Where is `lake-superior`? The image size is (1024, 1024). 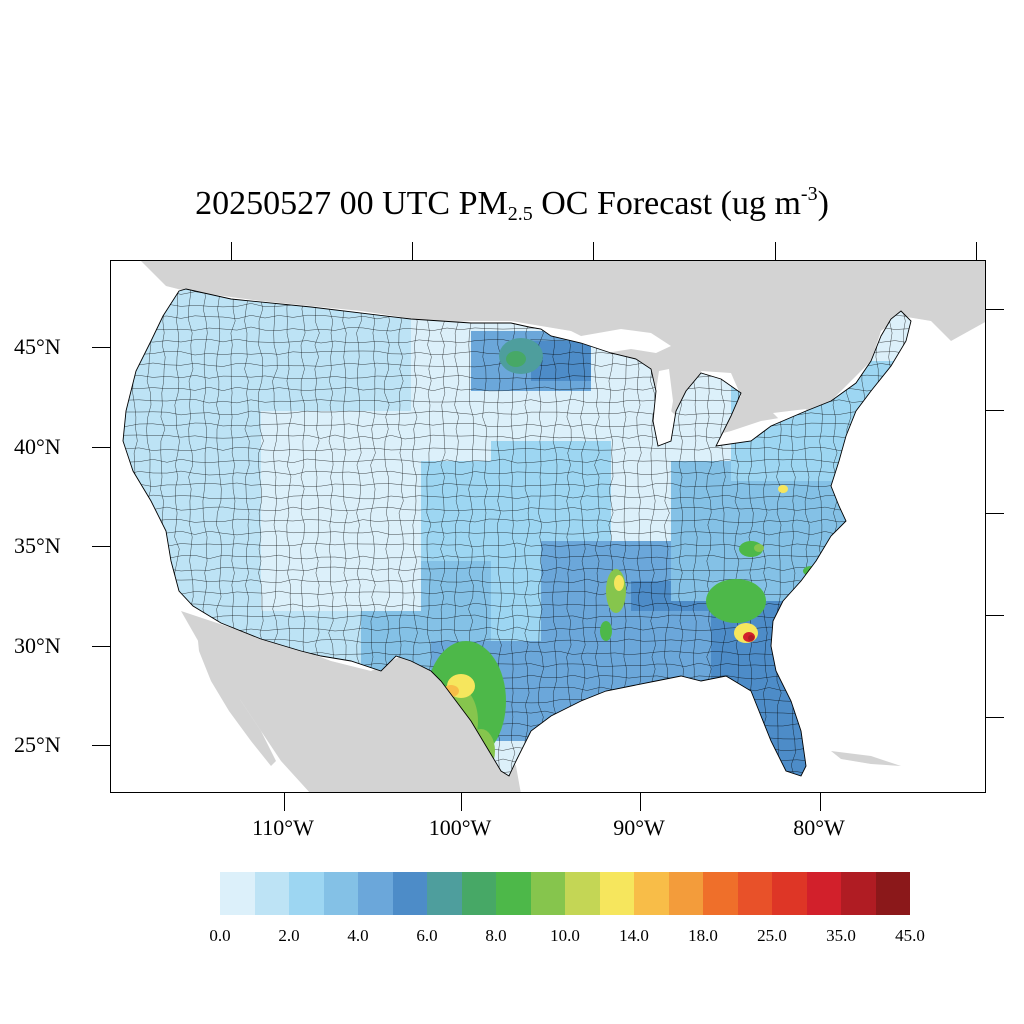
lake-superior is located at coordinates (626, 341).